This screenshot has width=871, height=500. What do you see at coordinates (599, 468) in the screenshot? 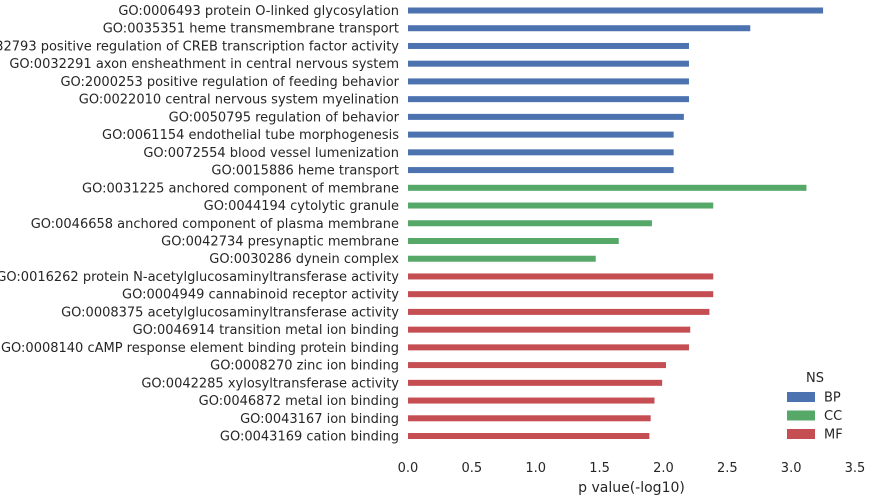
I see `x-tick-label: 1.5` at bounding box center [599, 468].